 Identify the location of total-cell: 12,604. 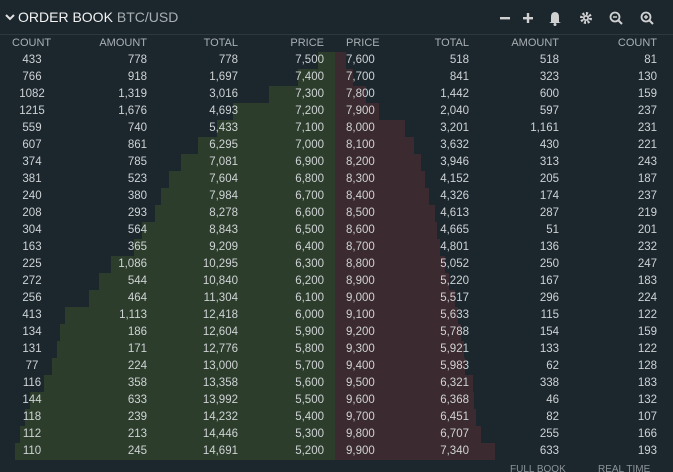
(220, 332).